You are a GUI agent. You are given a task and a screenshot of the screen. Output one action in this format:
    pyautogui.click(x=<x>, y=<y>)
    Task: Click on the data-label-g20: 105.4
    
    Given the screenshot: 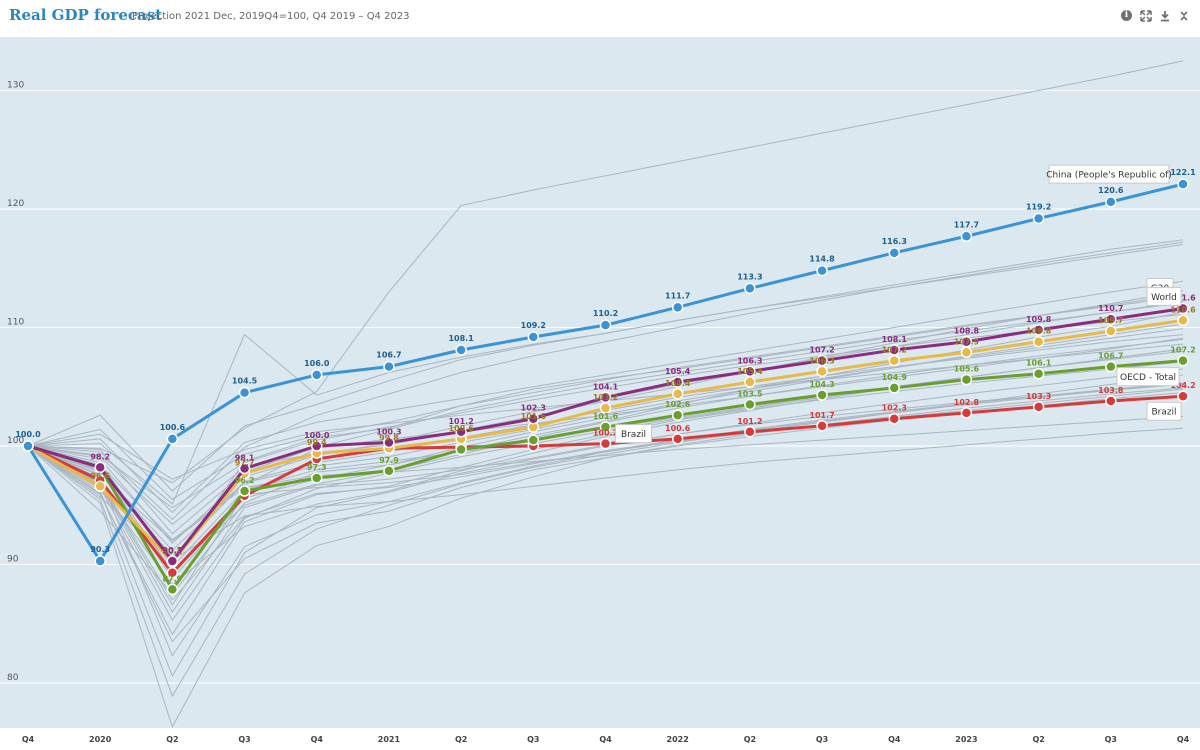 What is the action you would take?
    pyautogui.click(x=678, y=371)
    